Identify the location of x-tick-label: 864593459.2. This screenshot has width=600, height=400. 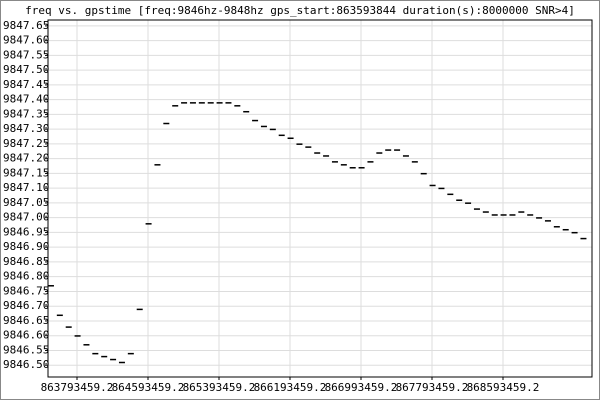
(148, 387).